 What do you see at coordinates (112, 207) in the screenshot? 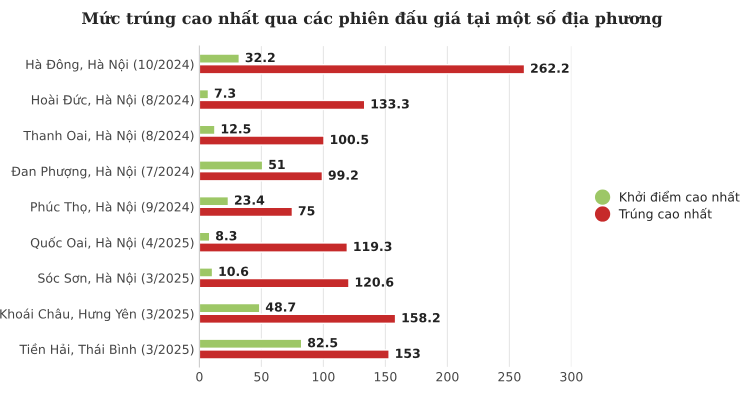
I see `y-tick-label: Phúc Thọ, Hà Nội (9/2024)` at bounding box center [112, 207].